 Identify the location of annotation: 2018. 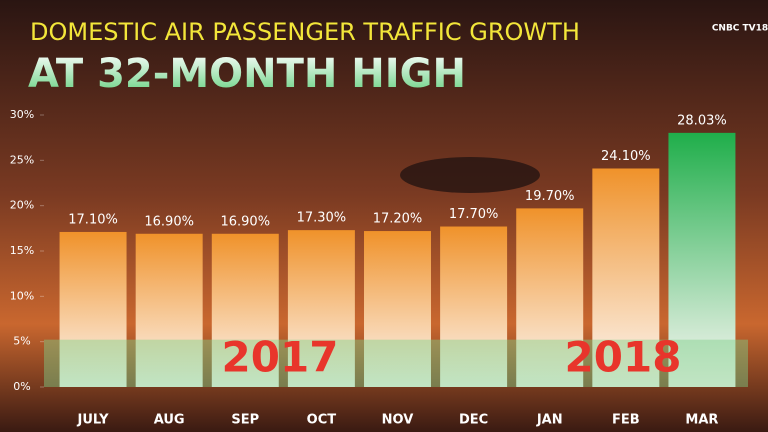
(623, 357).